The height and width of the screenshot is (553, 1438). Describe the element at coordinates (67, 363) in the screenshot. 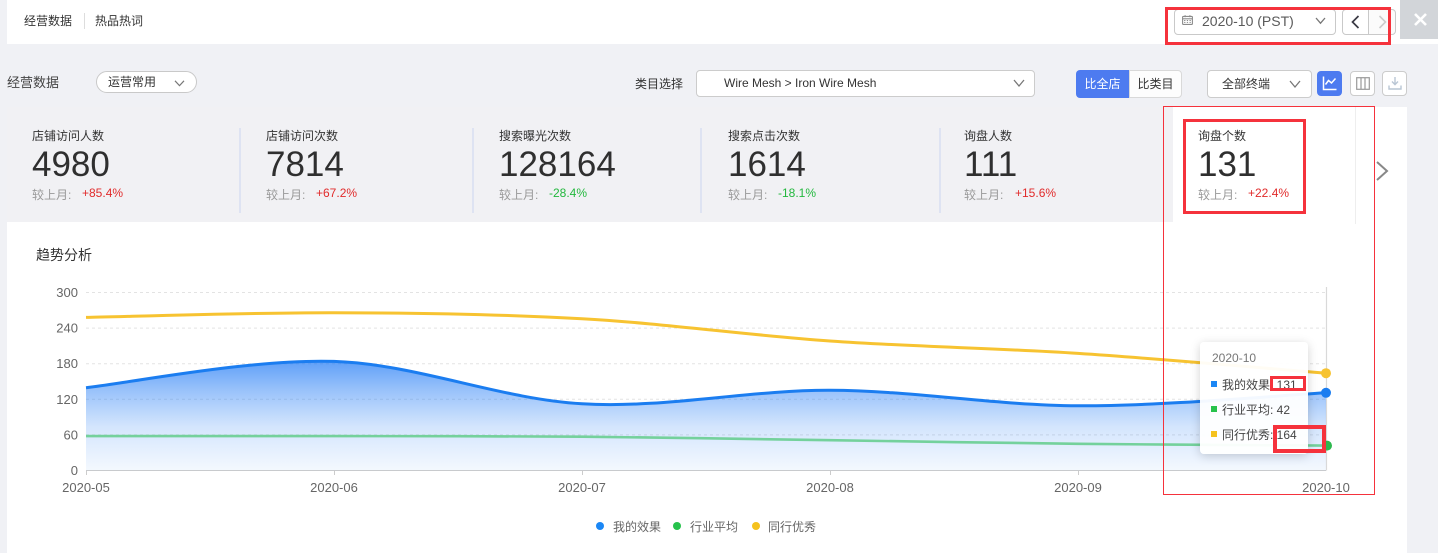

I see `svg-text: 180` at that location.